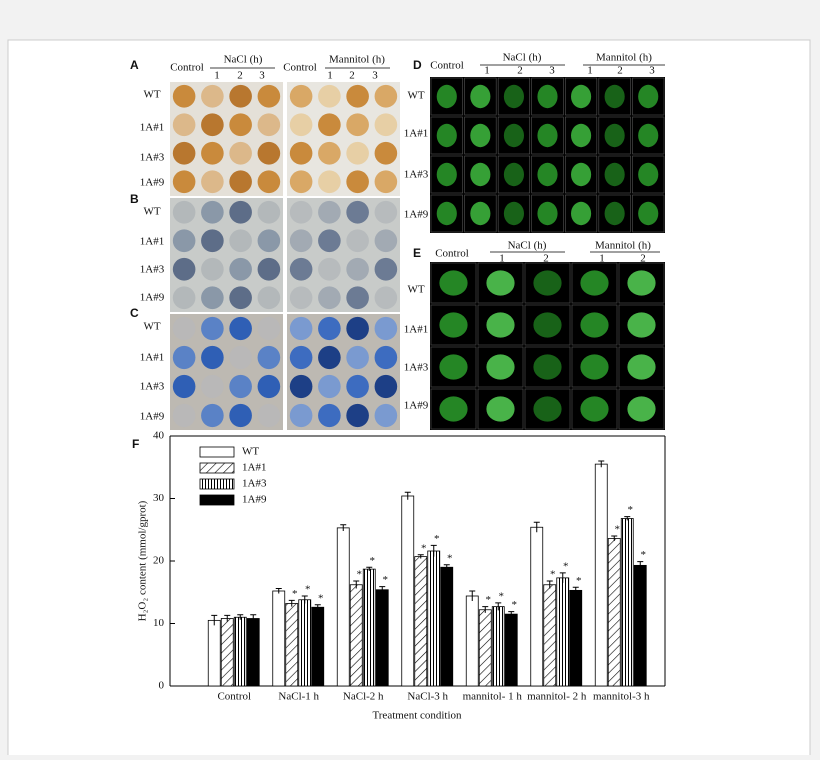  Describe the element at coordinates (159, 561) in the screenshot. I see `y-tick-label: 20` at that location.